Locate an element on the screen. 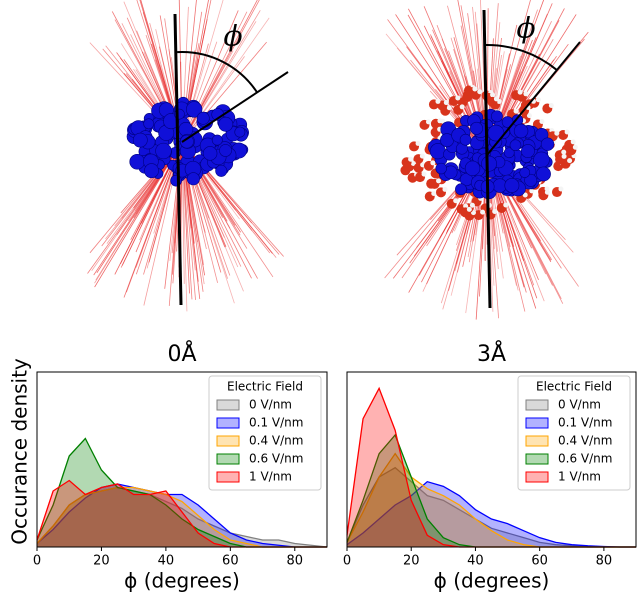 The height and width of the screenshot is (595, 638). plot-frame is located at coordinates (182, 459).